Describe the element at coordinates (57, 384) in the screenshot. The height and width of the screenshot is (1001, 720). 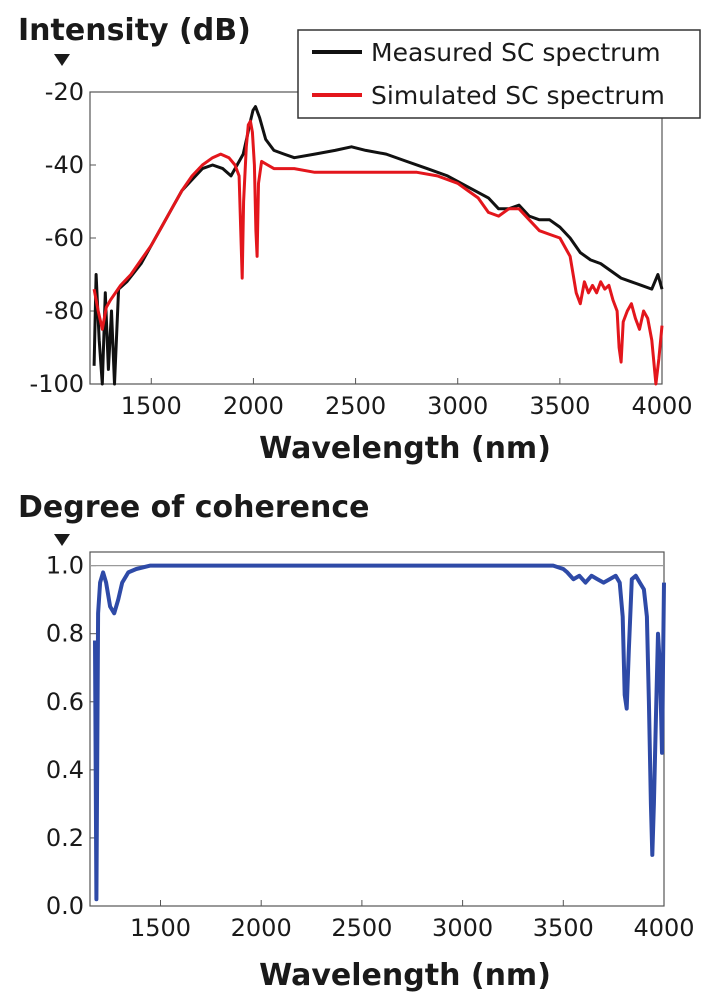
I see `y-tick-label: -100` at that location.